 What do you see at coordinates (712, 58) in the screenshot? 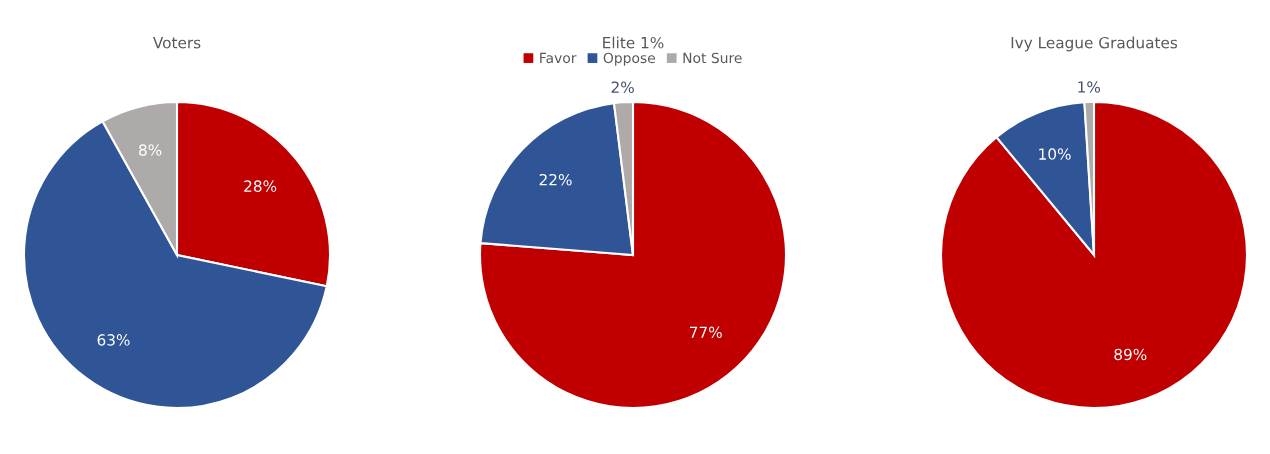
I see `legend-label: Not Sure` at bounding box center [712, 58].